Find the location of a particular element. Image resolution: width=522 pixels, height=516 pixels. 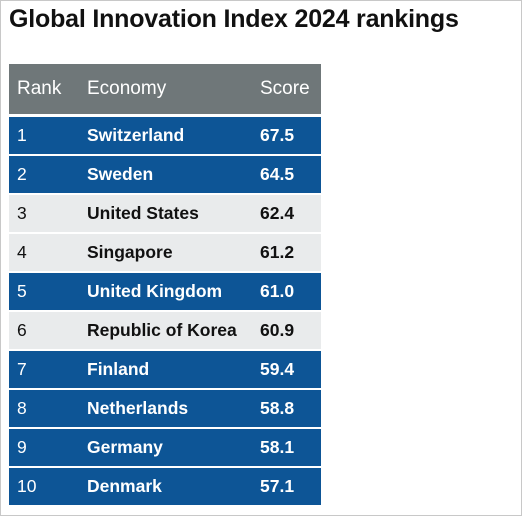

table-row: 4 Singapore 61.2 is located at coordinates (165, 252).